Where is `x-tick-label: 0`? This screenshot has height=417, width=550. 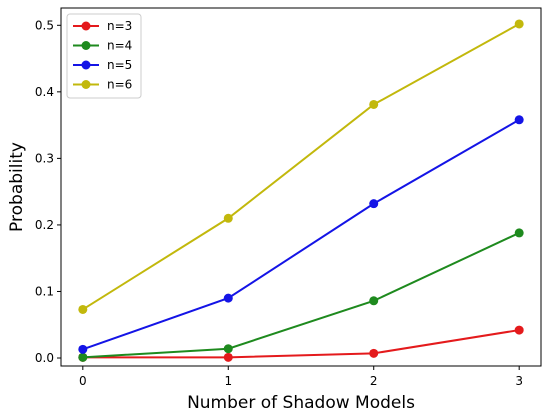
x-tick-label: 0 is located at coordinates (83, 381).